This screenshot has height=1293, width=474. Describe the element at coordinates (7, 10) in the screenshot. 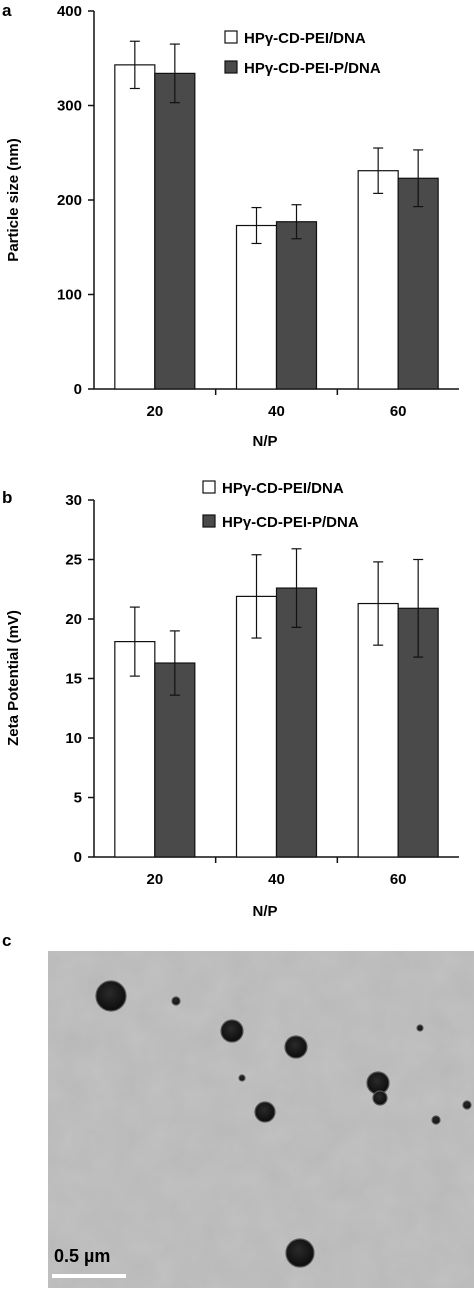

I see `panel-label-a: a` at that location.